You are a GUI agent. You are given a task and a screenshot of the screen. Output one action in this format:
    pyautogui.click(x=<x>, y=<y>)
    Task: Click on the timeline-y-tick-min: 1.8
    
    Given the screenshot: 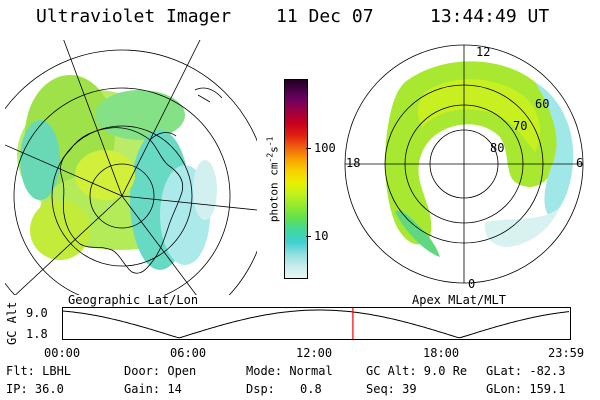 What is the action you would take?
    pyautogui.click(x=37, y=334)
    